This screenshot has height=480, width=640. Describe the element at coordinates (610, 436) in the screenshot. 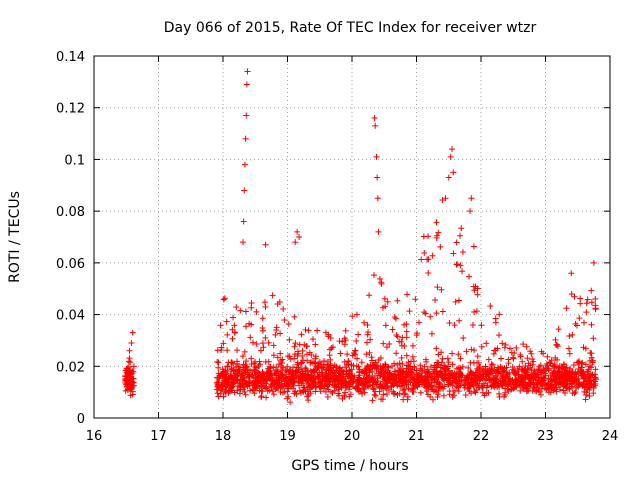

I see `x-tick-label: 24` at that location.